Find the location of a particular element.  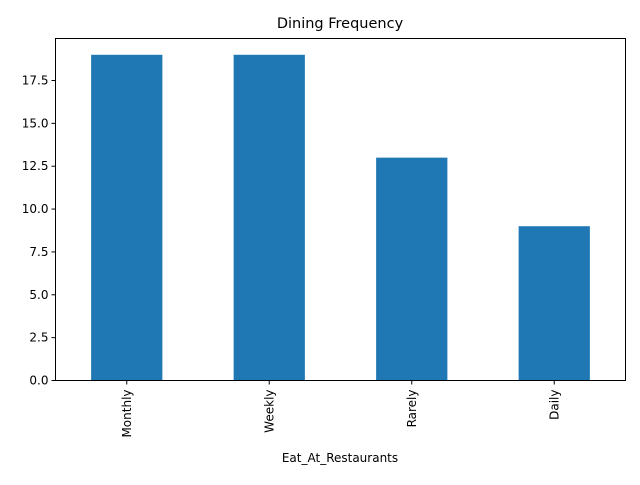

bar-daily is located at coordinates (554, 303).